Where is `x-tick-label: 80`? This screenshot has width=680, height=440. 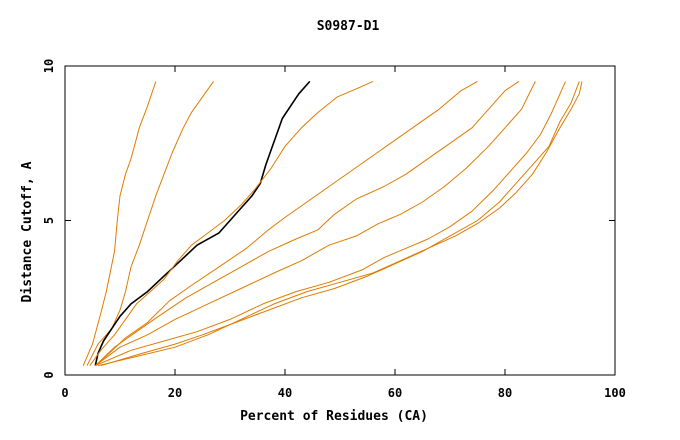 x-tick-label: 80 is located at coordinates (505, 393).